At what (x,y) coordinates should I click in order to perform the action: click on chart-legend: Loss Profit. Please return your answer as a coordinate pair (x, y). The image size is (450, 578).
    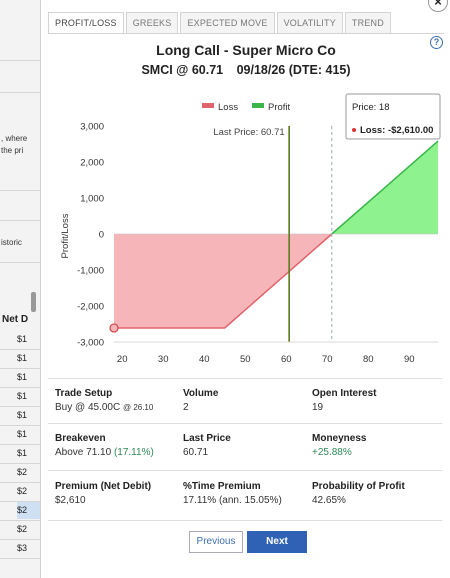
    Looking at the image, I should click on (246, 107).